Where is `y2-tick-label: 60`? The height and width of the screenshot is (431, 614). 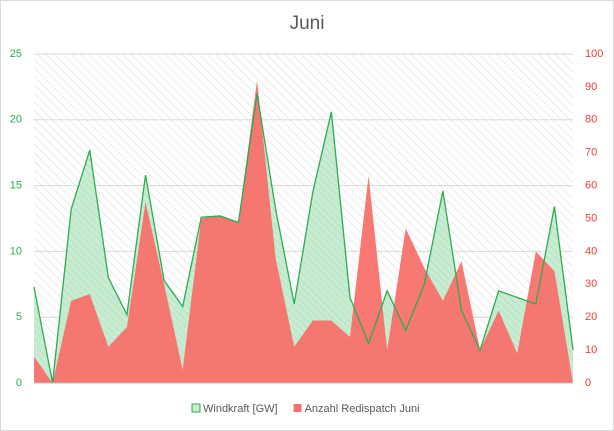 y2-tick-label: 60 is located at coordinates (591, 186).